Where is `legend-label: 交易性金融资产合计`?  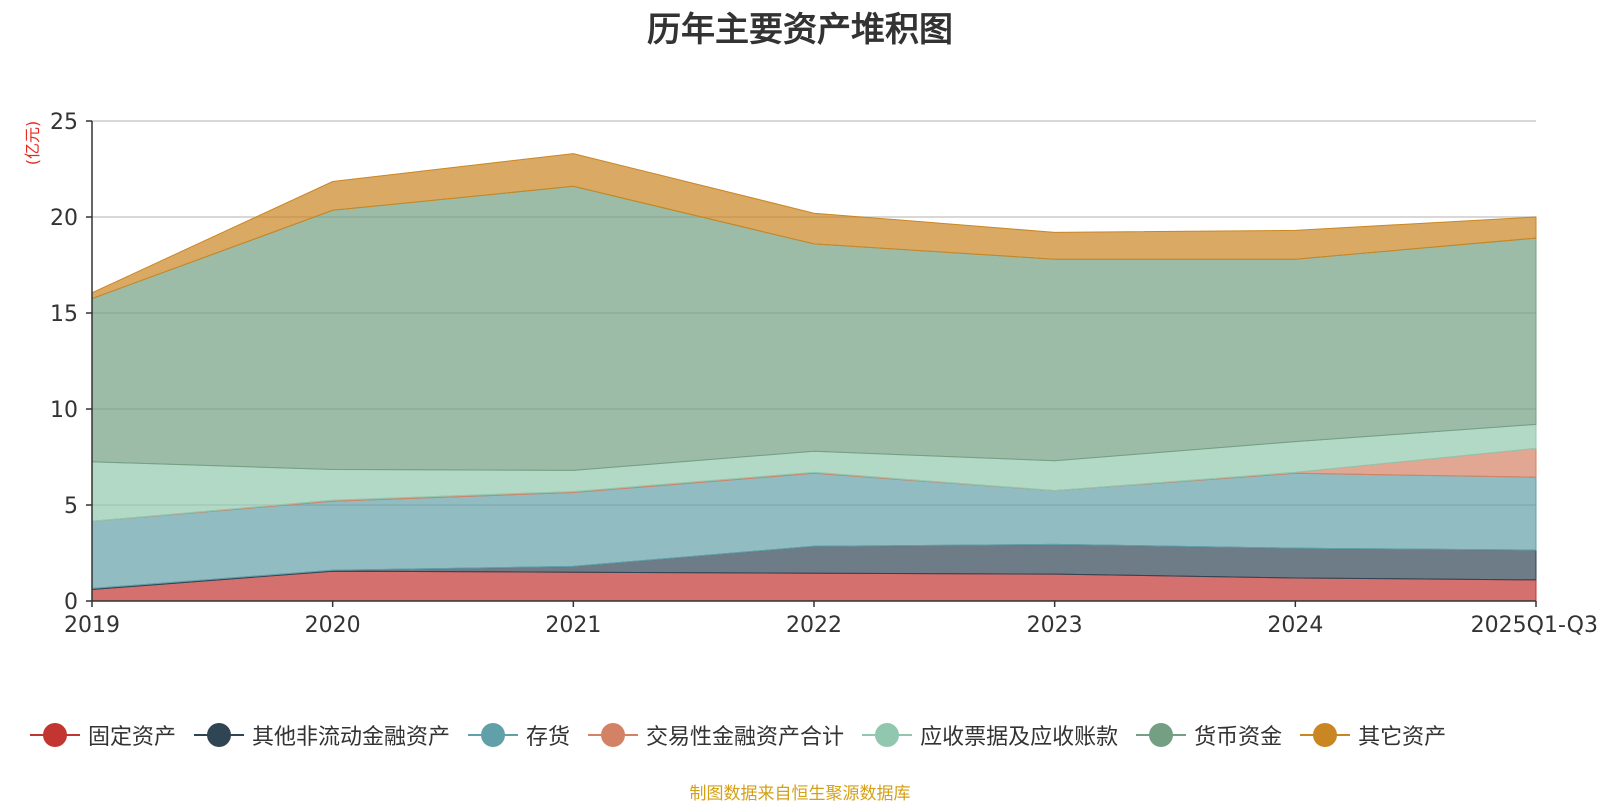
legend-label: 交易性金融资产合计 is located at coordinates (745, 737).